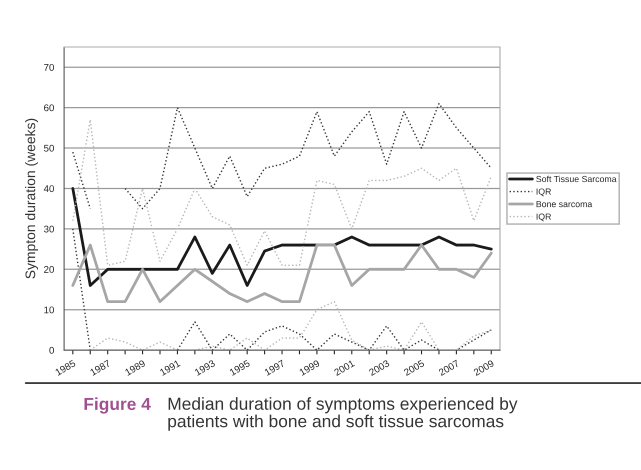 The image size is (641, 470). What do you see at coordinates (564, 204) in the screenshot?
I see `legend-label: Bone sarcoma` at bounding box center [564, 204].